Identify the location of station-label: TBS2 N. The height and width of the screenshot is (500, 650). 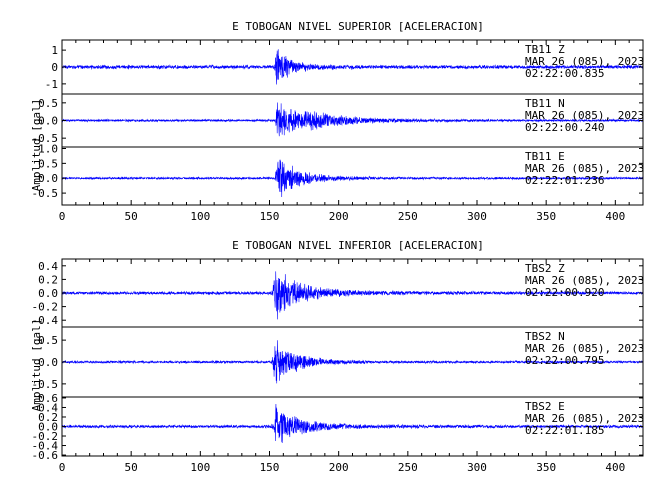
(545, 336).